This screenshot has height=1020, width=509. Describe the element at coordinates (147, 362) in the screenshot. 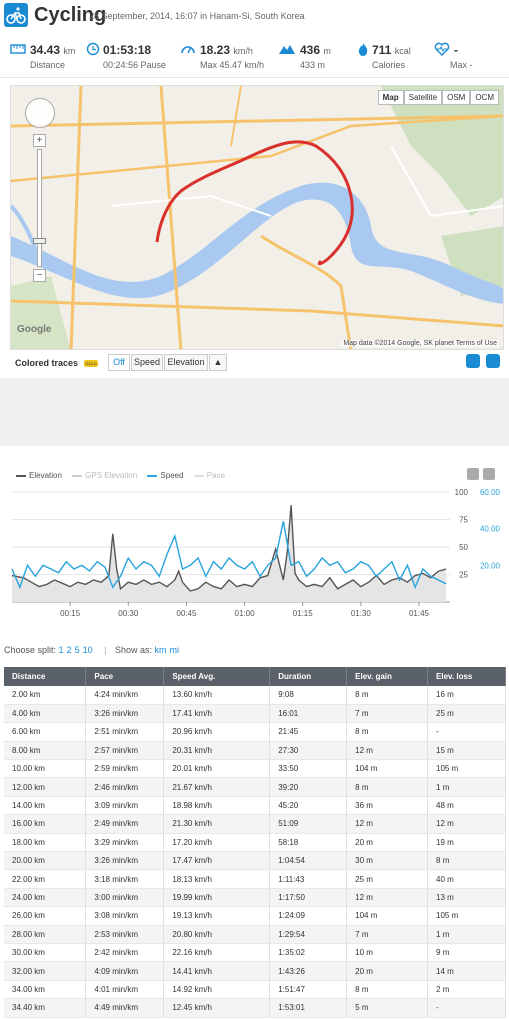

I see `trace-option-speed: Speed` at that location.